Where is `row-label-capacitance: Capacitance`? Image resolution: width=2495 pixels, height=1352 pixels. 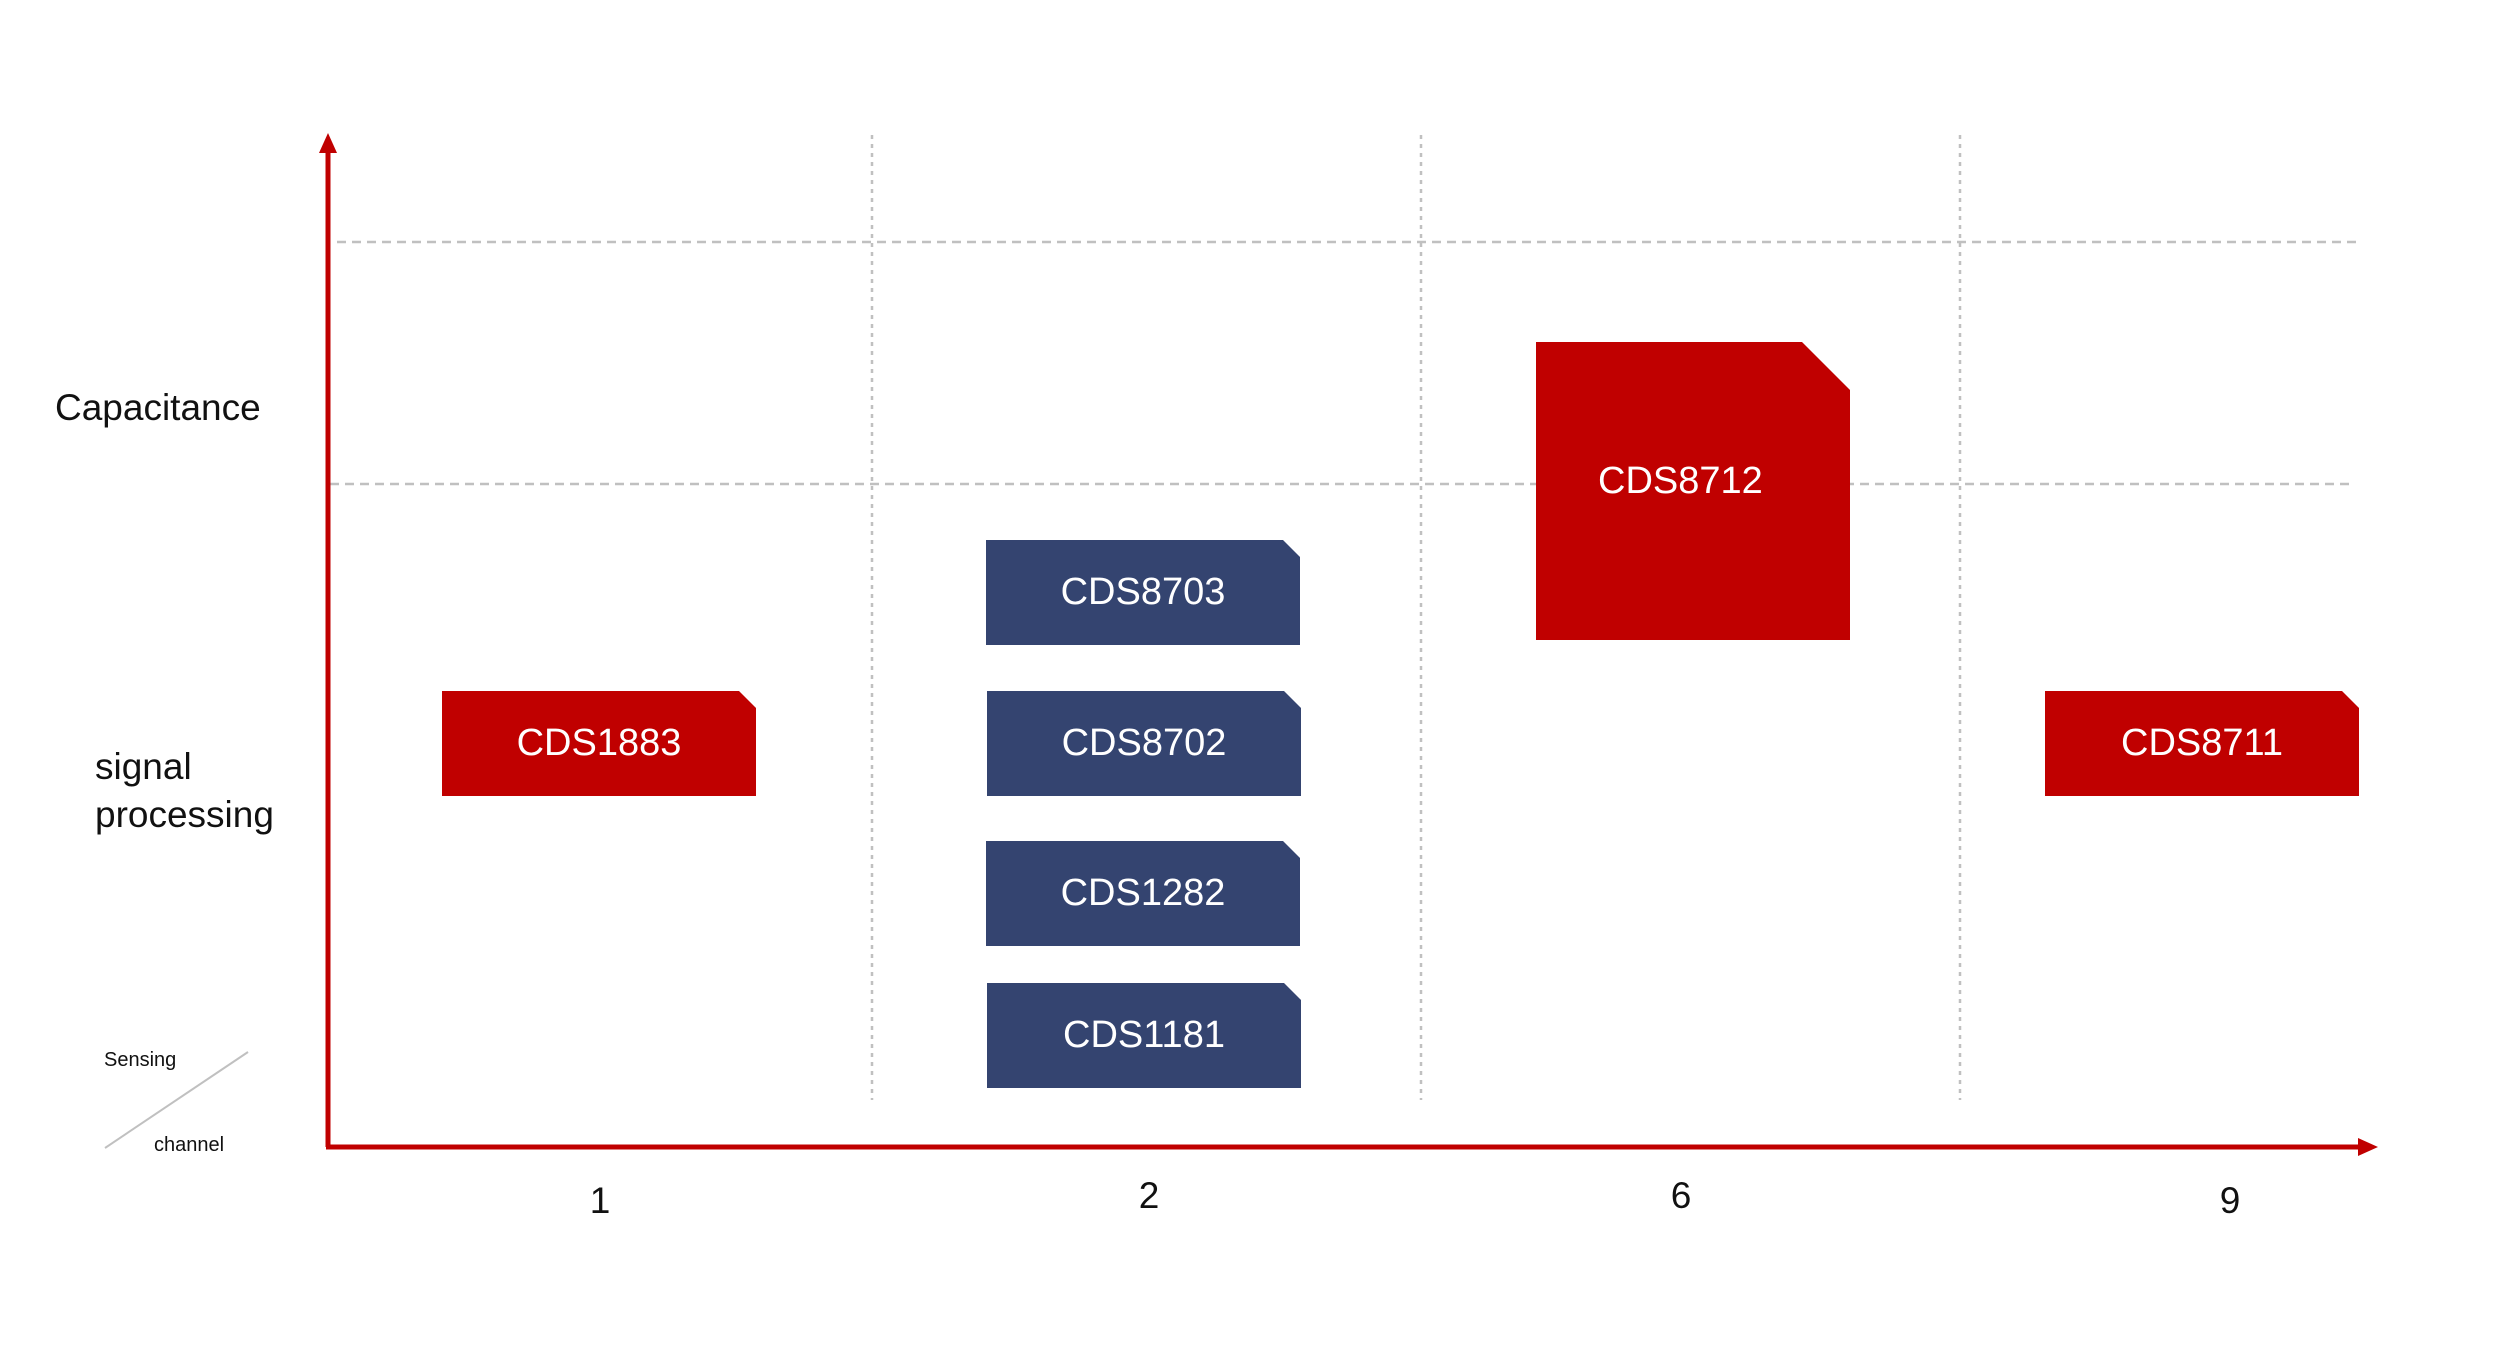 row-label-capacitance: Capacitance is located at coordinates (158, 407).